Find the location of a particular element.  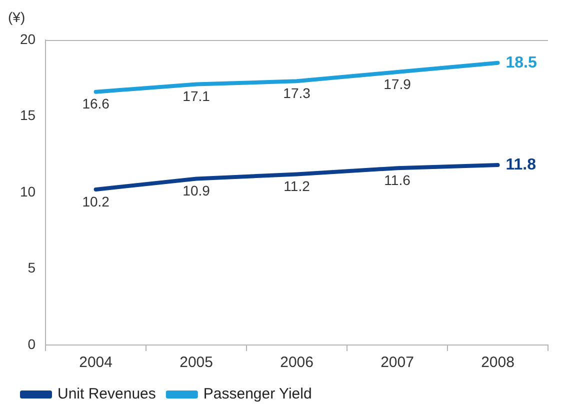

data-label: 10.9 is located at coordinates (196, 190).